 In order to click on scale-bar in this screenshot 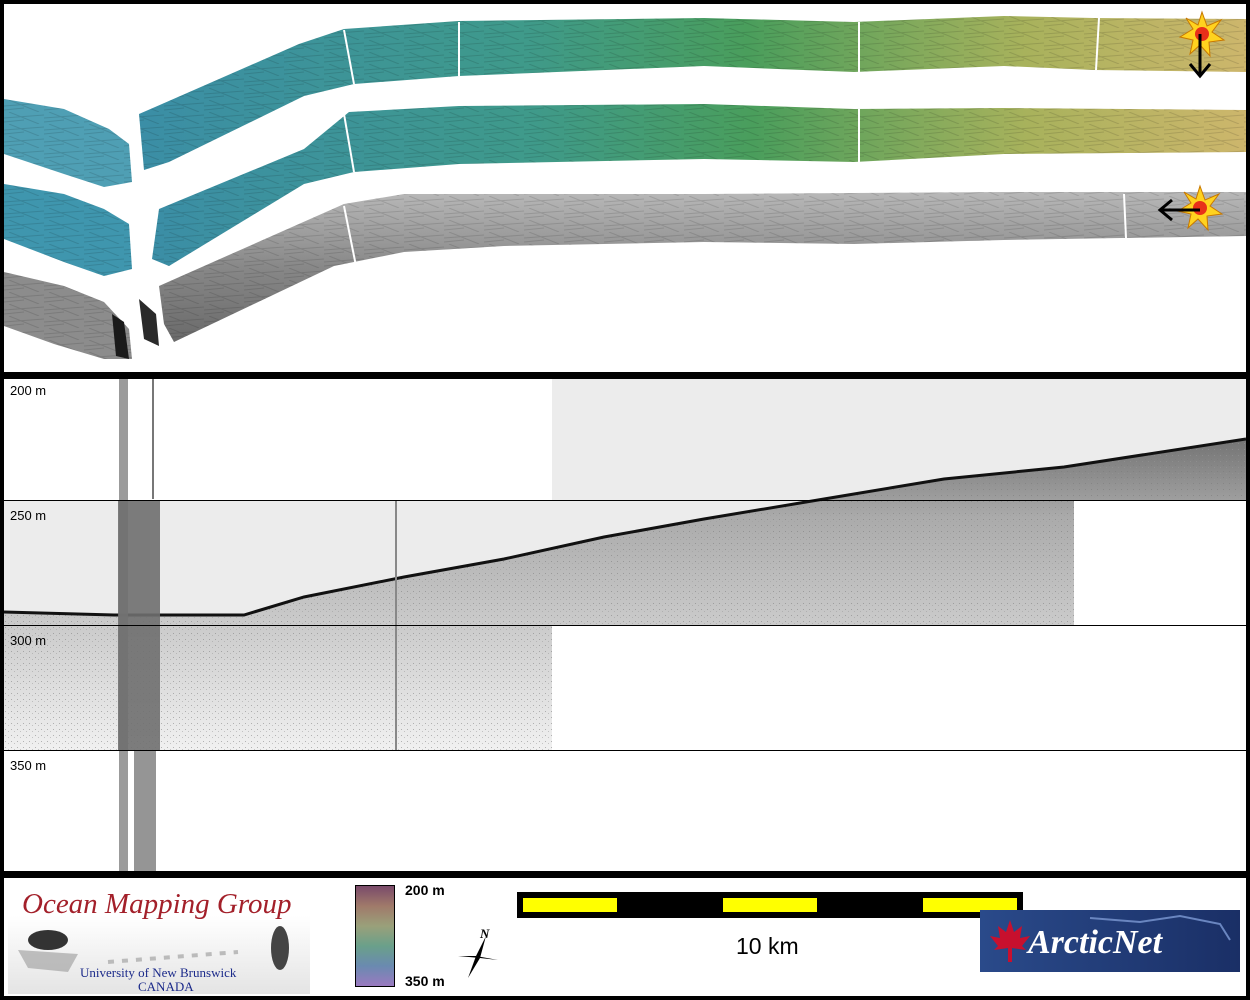, I will do `click(770, 905)`.